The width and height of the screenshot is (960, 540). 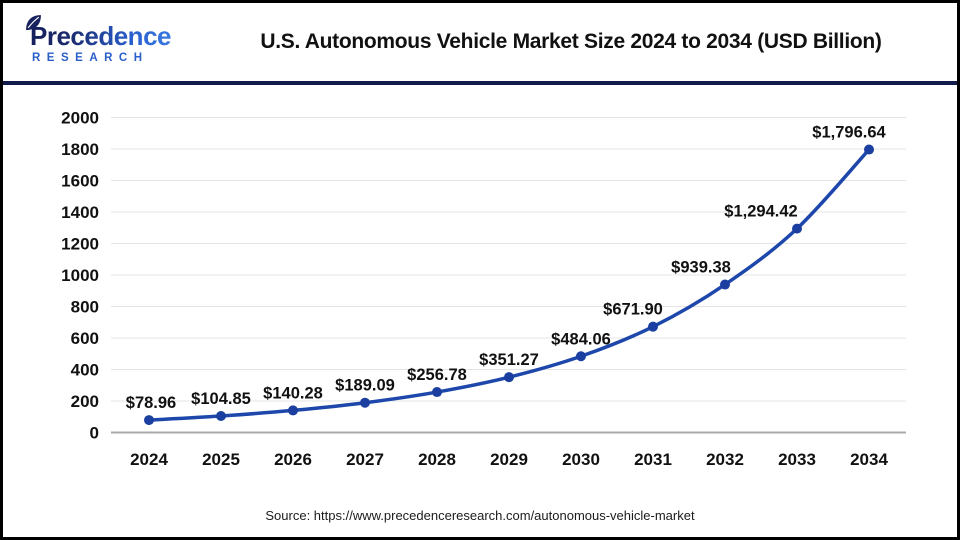 What do you see at coordinates (797, 459) in the screenshot?
I see `svg-text: 2033` at bounding box center [797, 459].